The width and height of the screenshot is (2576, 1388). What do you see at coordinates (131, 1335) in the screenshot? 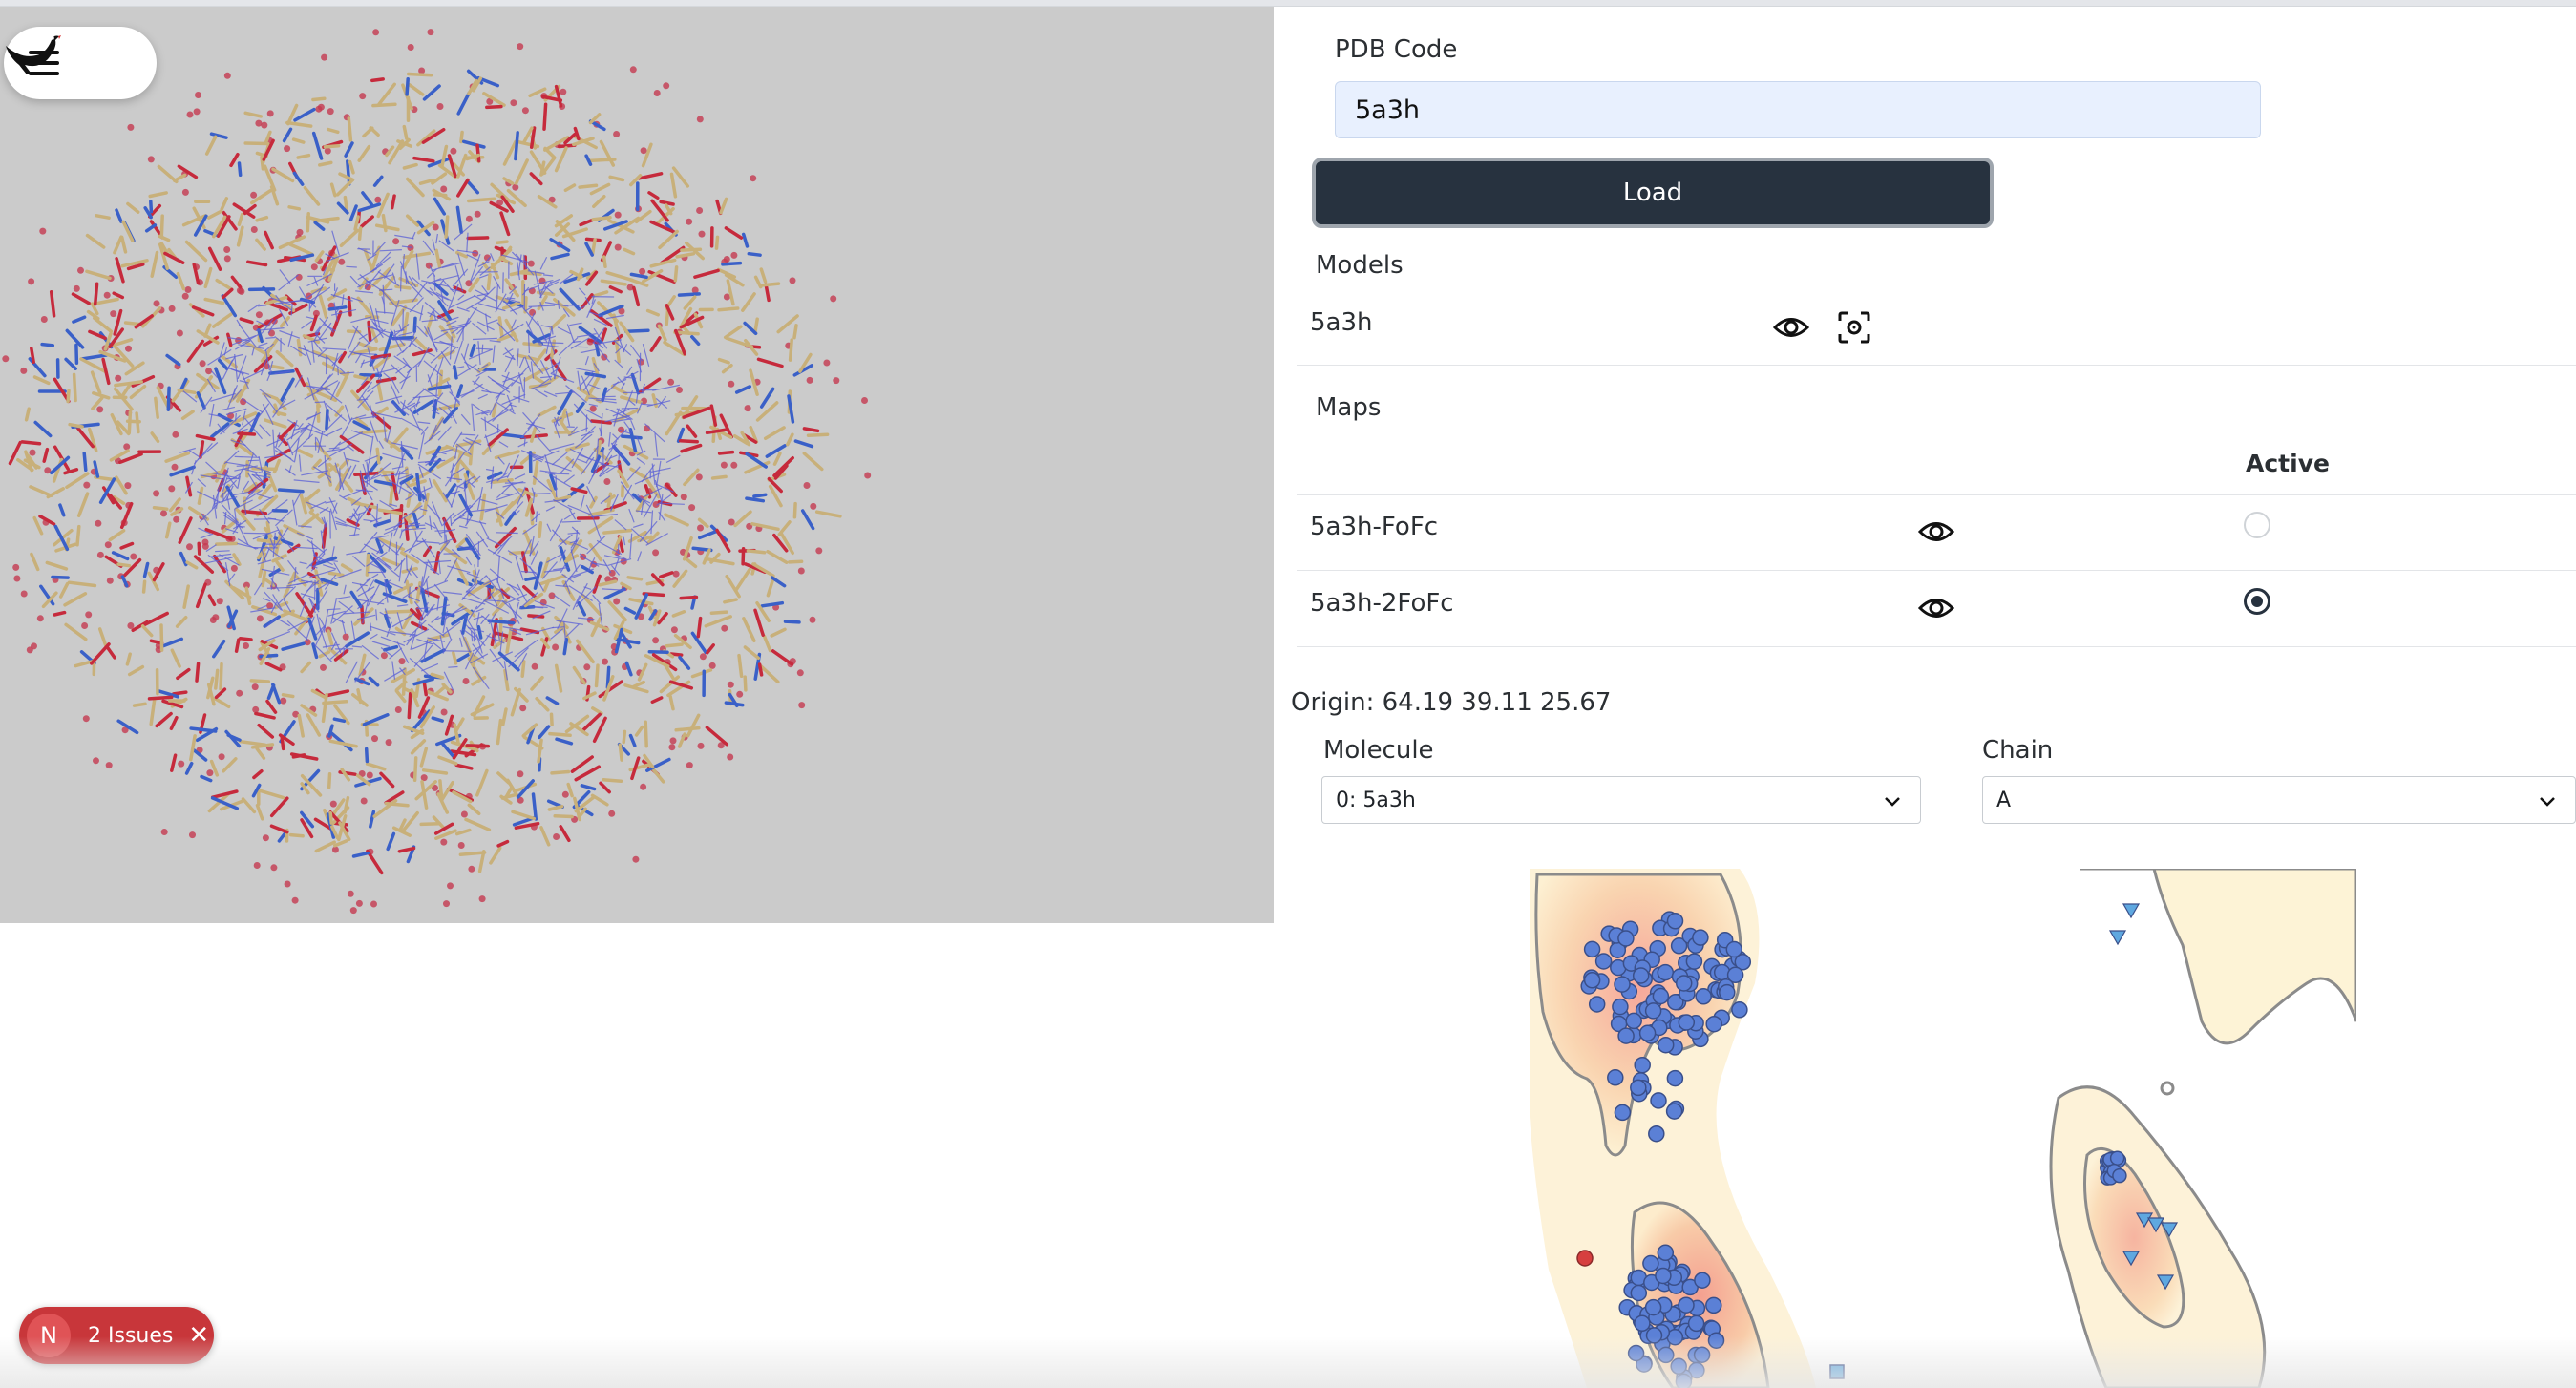
I see `issues-count: 2 Issues` at bounding box center [131, 1335].